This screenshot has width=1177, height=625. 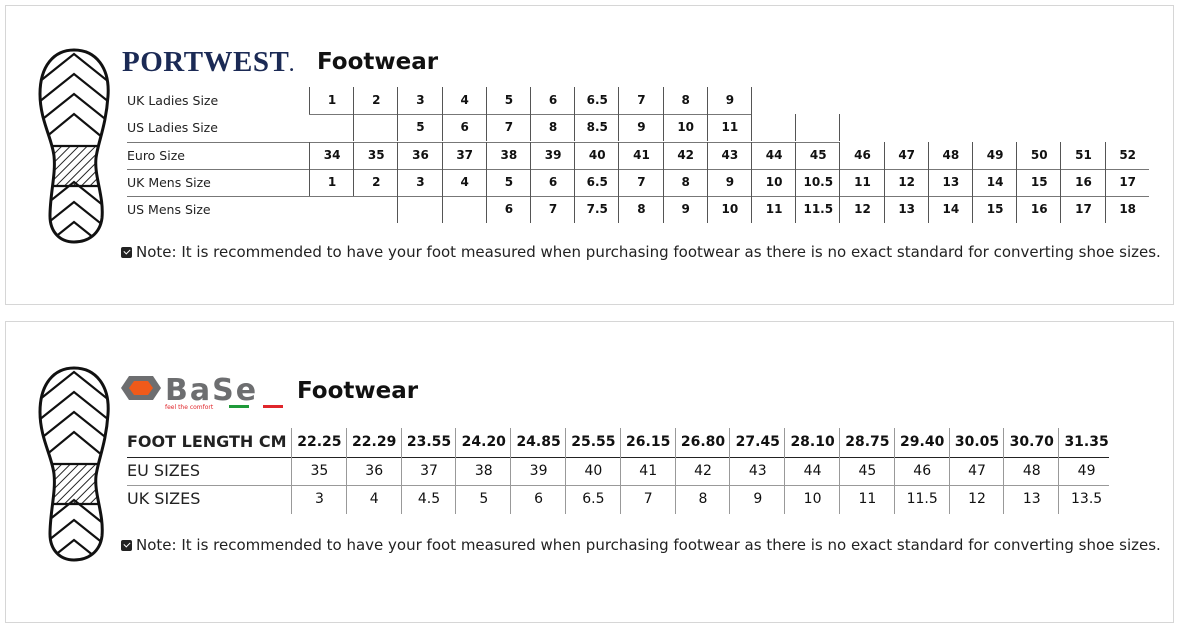 I want to click on table-row: UK SIZES 3 4 4.5 5 6 6.5 7 8 9 10 11 11.5 12 13 13.5, so click(x=618, y=499).